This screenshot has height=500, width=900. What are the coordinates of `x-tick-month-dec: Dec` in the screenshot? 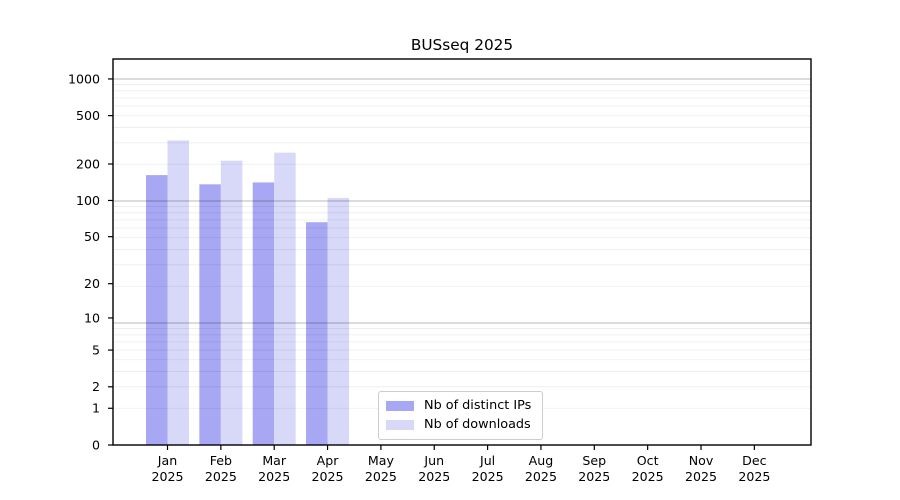 It's located at (754, 460).